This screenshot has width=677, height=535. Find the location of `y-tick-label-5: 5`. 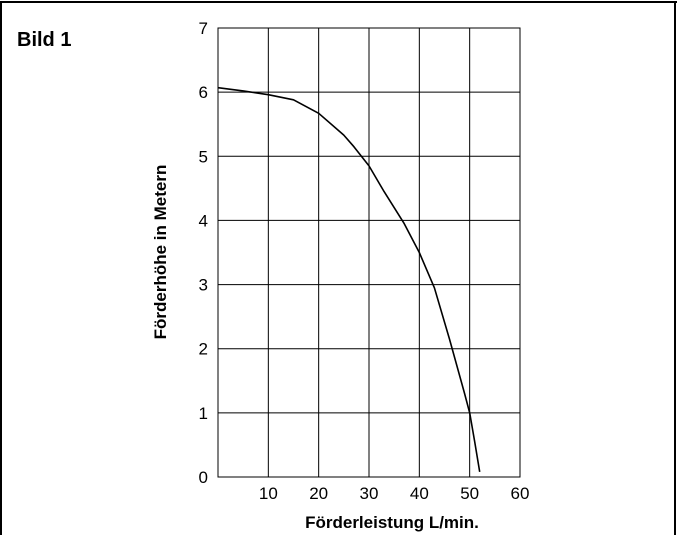

y-tick-label-5: 5 is located at coordinates (203, 156).